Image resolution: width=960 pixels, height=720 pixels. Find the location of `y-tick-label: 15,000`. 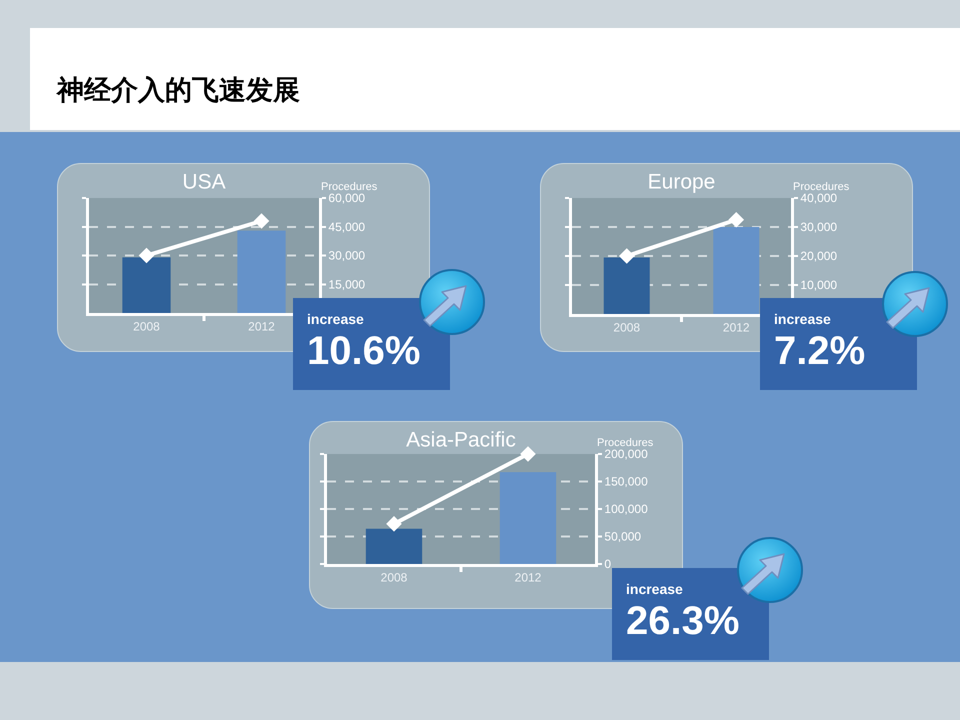

y-tick-label: 15,000 is located at coordinates (347, 284).